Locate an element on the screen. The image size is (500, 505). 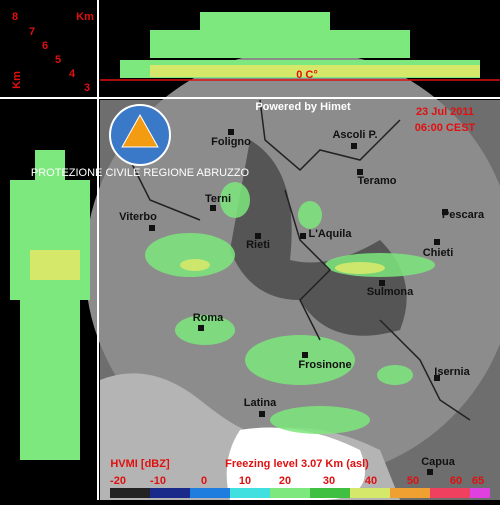
city-label: Pescara is located at coordinates (463, 215).